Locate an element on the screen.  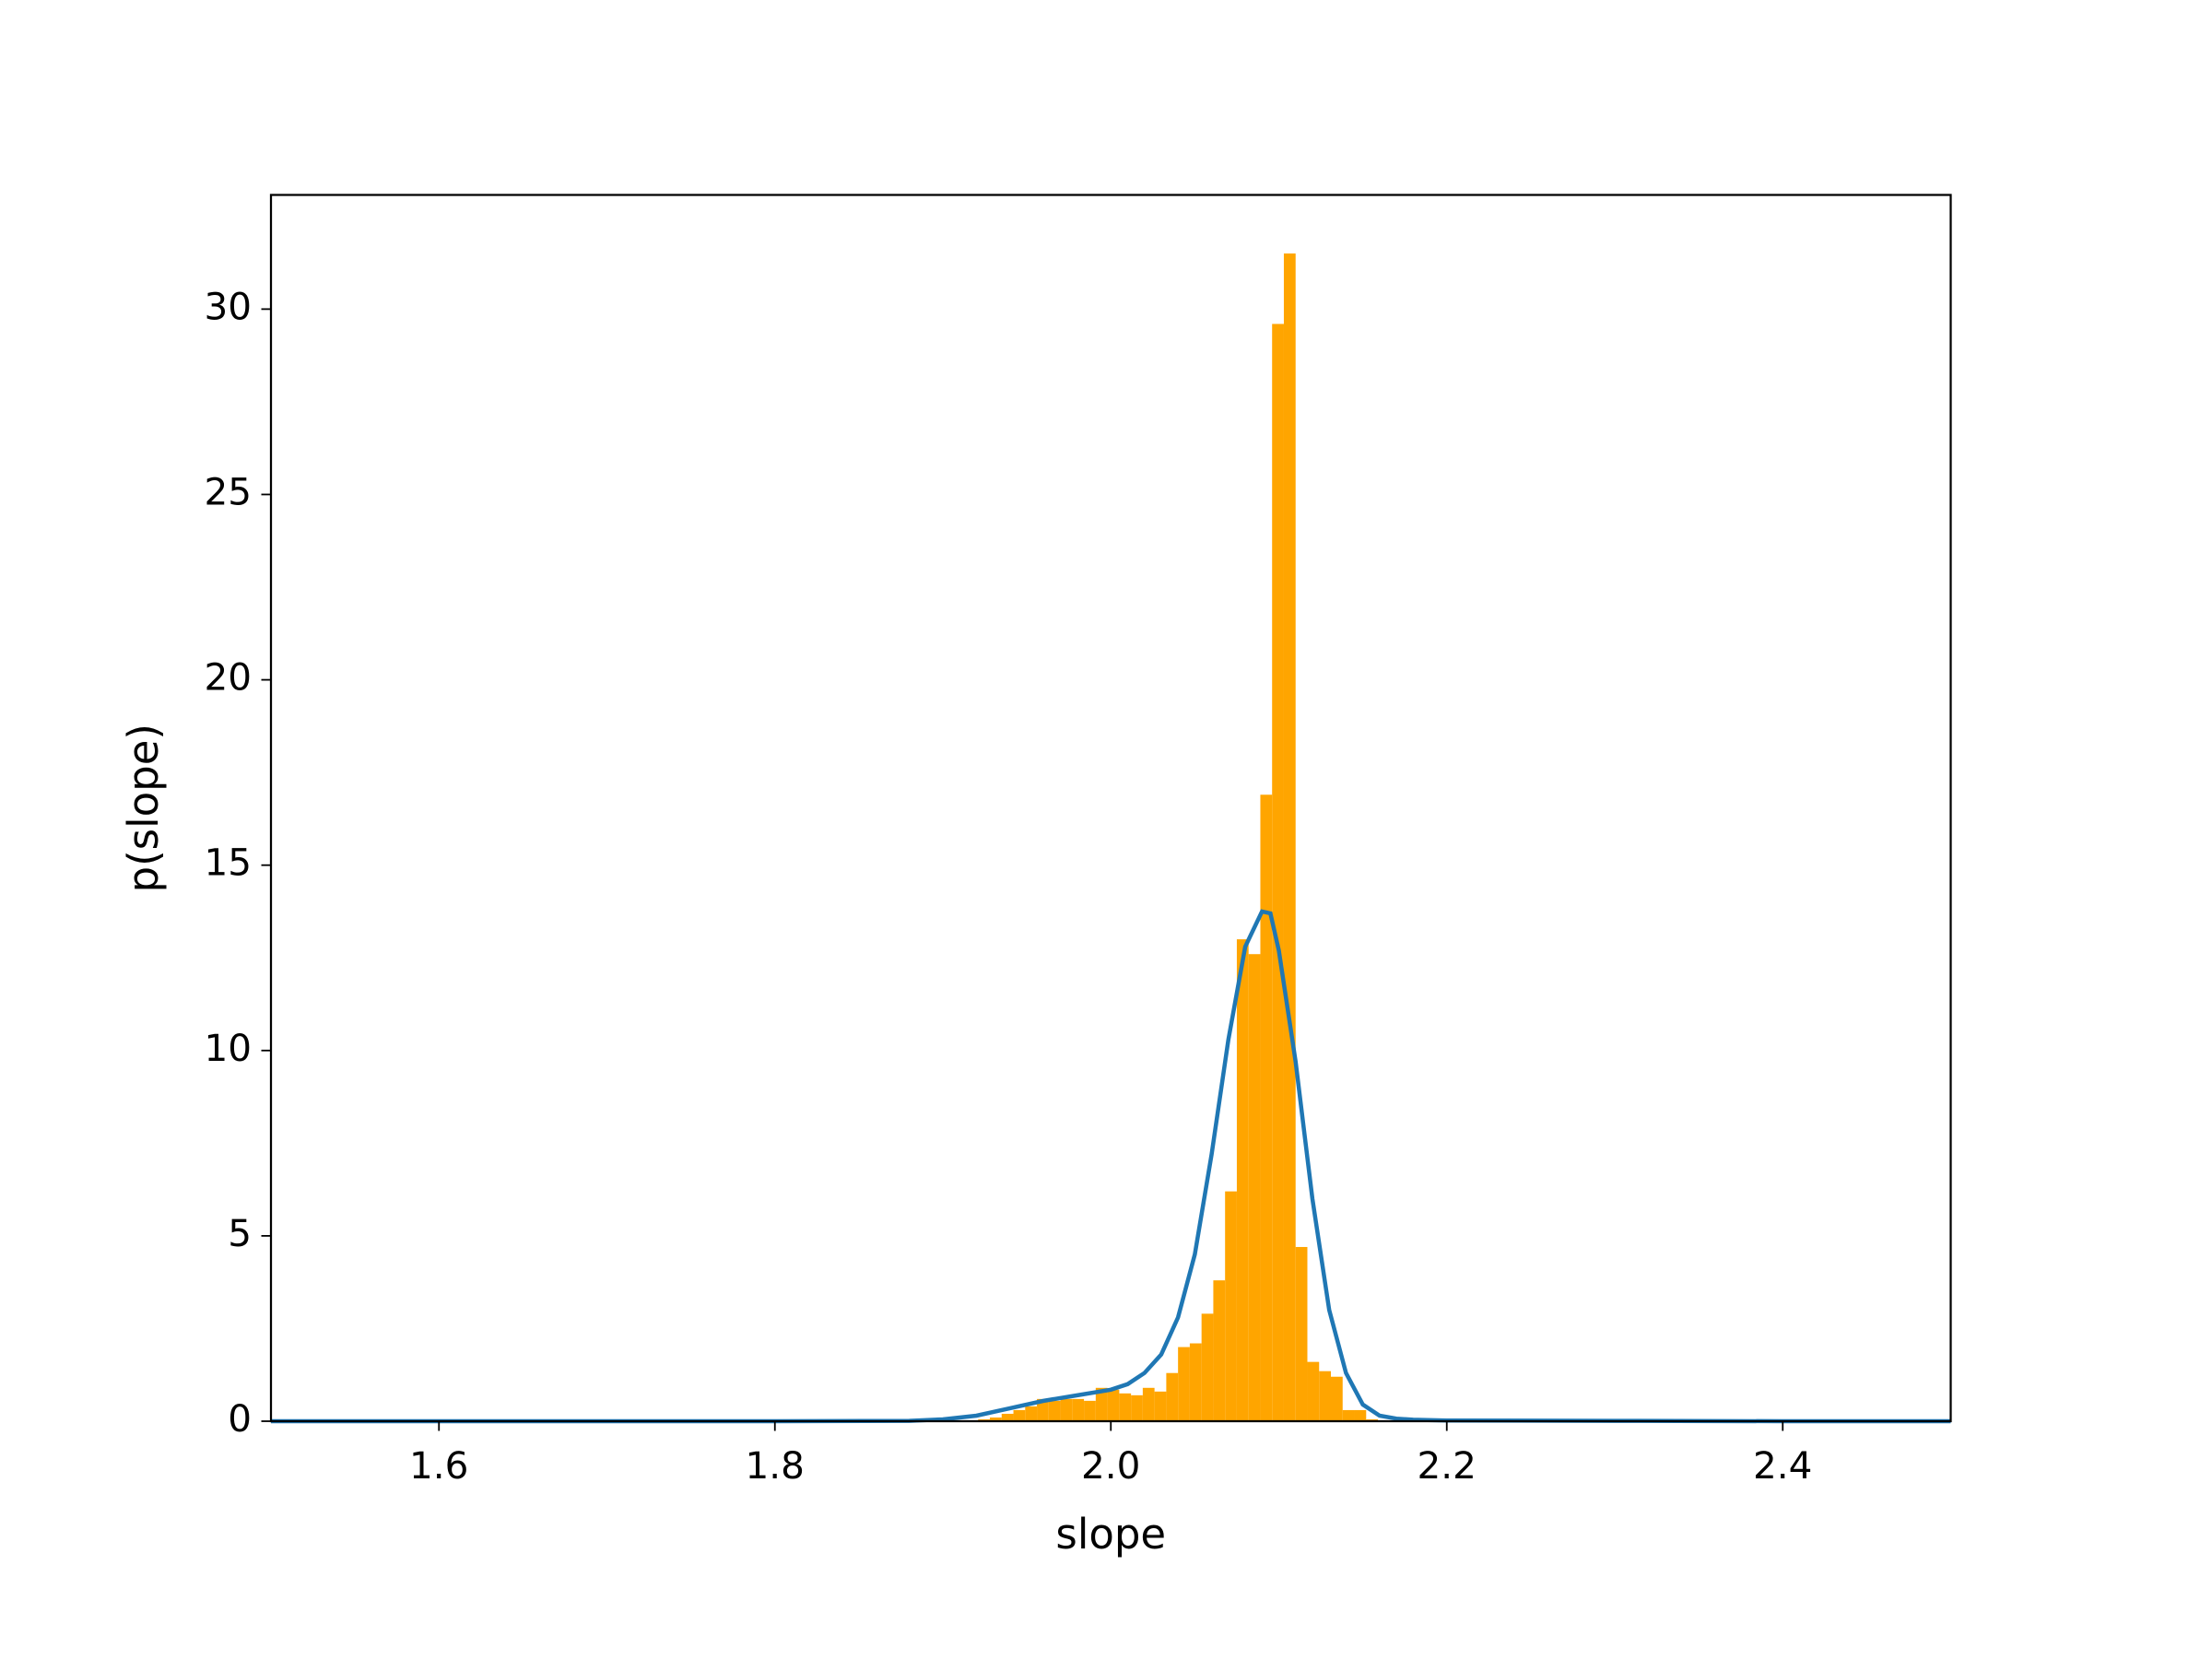
x-tick-label: 1.6 is located at coordinates (438, 1465).